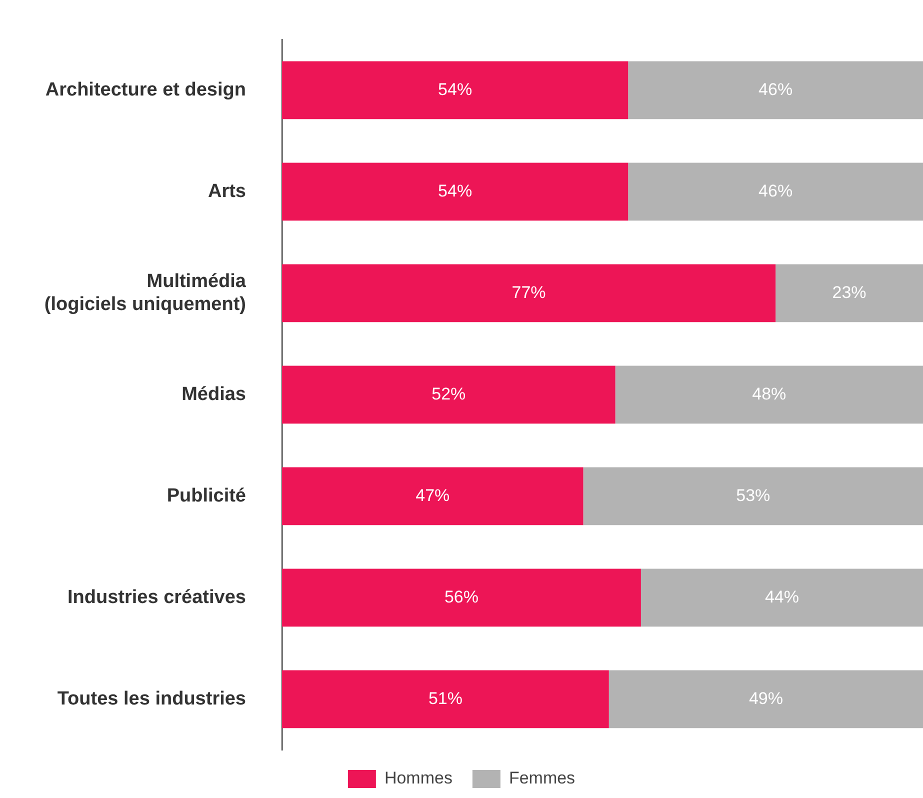 The width and height of the screenshot is (923, 798). What do you see at coordinates (542, 778) in the screenshot?
I see `legend-label: Femmes` at bounding box center [542, 778].